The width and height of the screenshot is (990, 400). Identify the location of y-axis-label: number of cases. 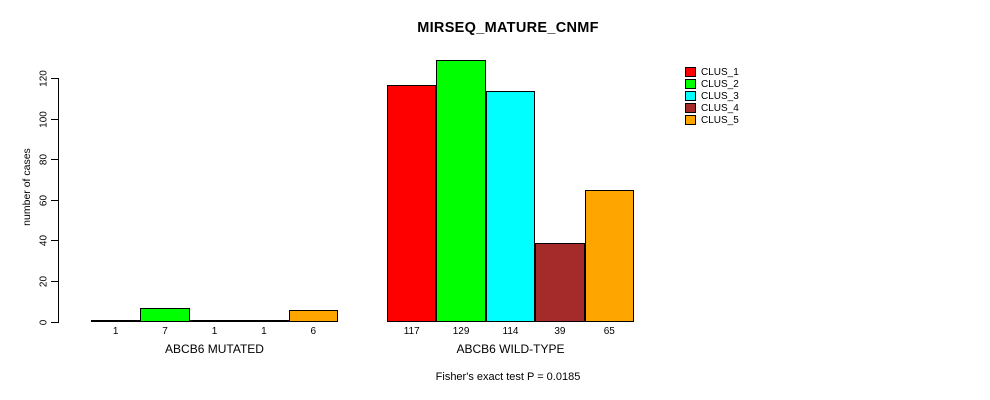
(27, 187).